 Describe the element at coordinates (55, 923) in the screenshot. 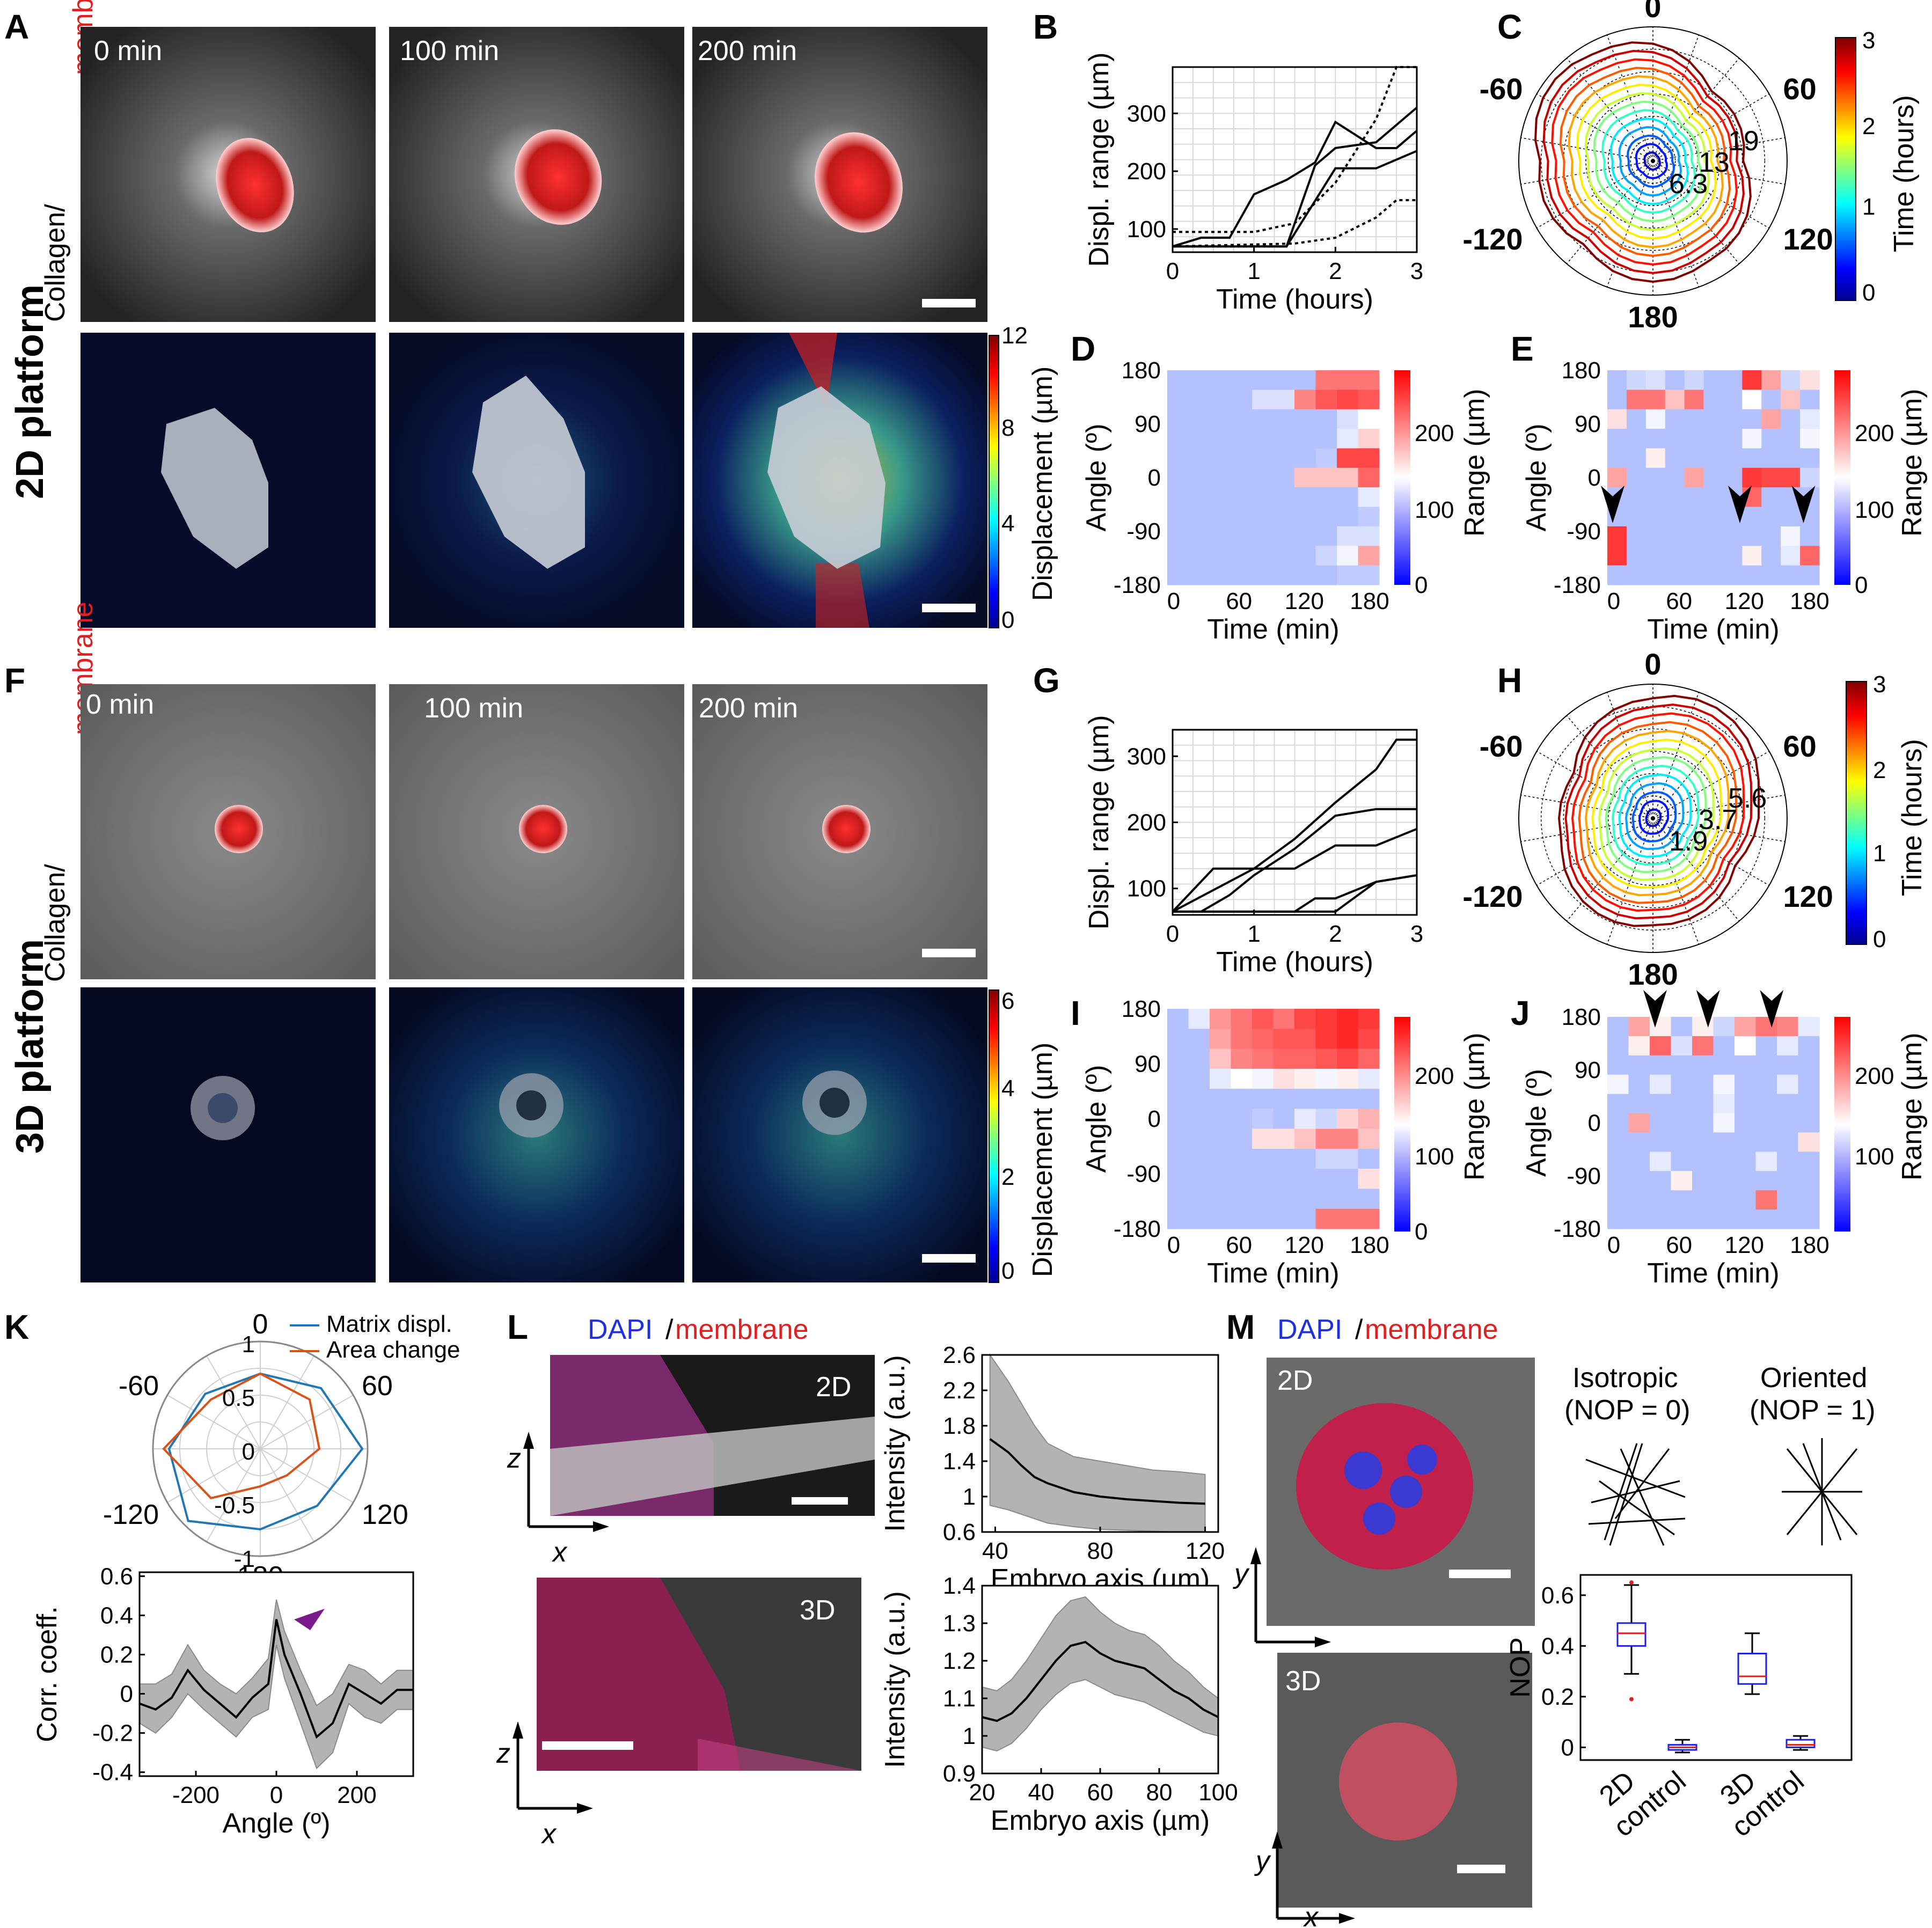

I see `row-label-3d-collagen: Collagen/` at that location.